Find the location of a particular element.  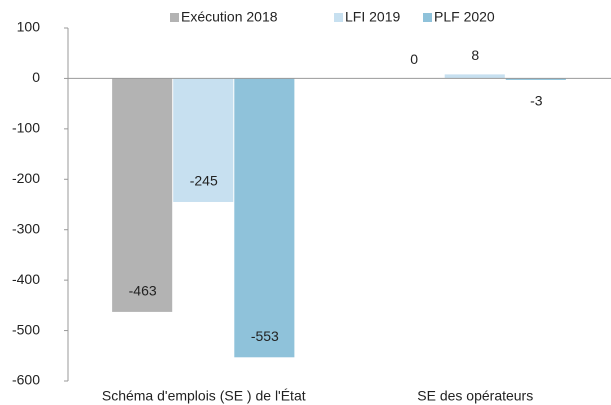

y-tick-label: -400 is located at coordinates (26, 279).